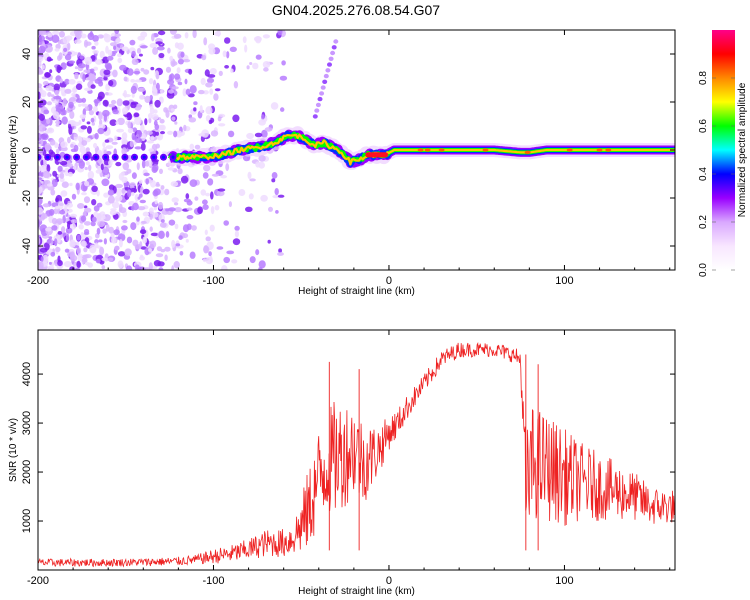 The image size is (750, 600). I want to click on spec-ytick-label: -40, so click(27, 246).